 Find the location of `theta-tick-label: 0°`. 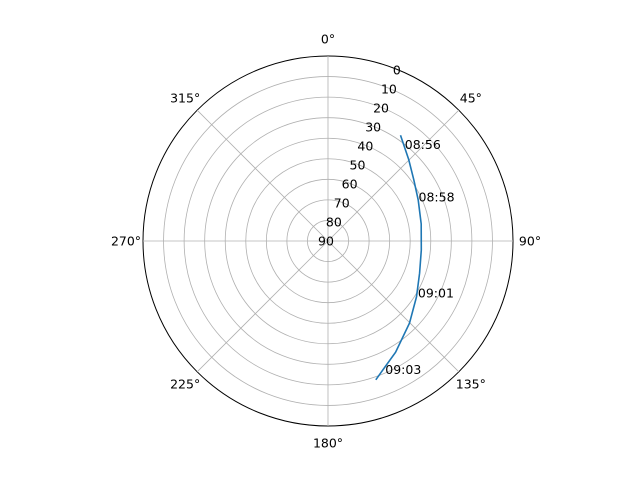

theta-tick-label: 0° is located at coordinates (328, 39).